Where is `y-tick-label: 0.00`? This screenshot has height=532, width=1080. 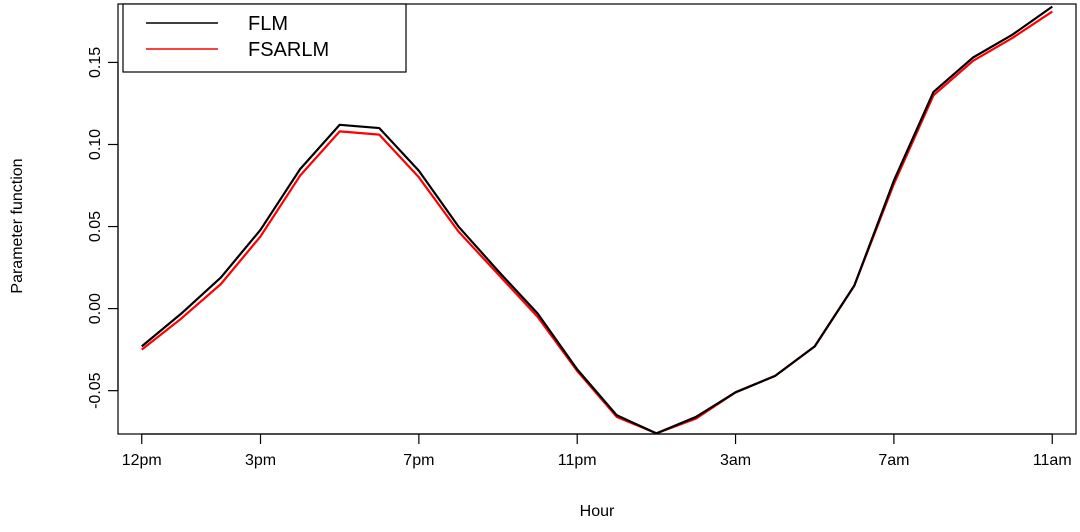
y-tick-label: 0.00 is located at coordinates (95, 308).